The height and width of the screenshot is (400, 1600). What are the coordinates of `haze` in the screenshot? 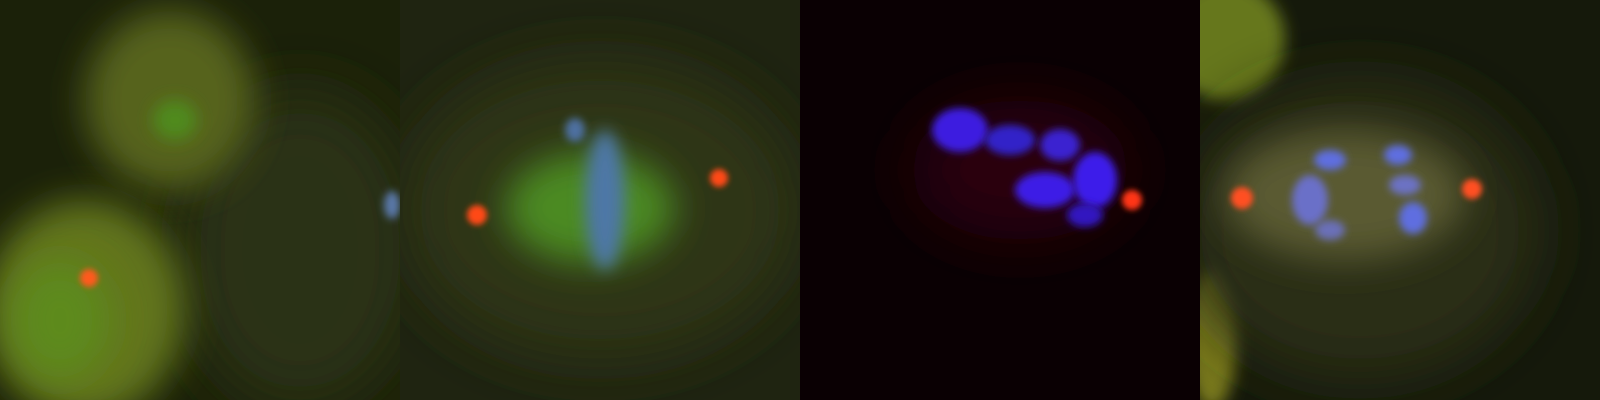 It's located at (290, 245).